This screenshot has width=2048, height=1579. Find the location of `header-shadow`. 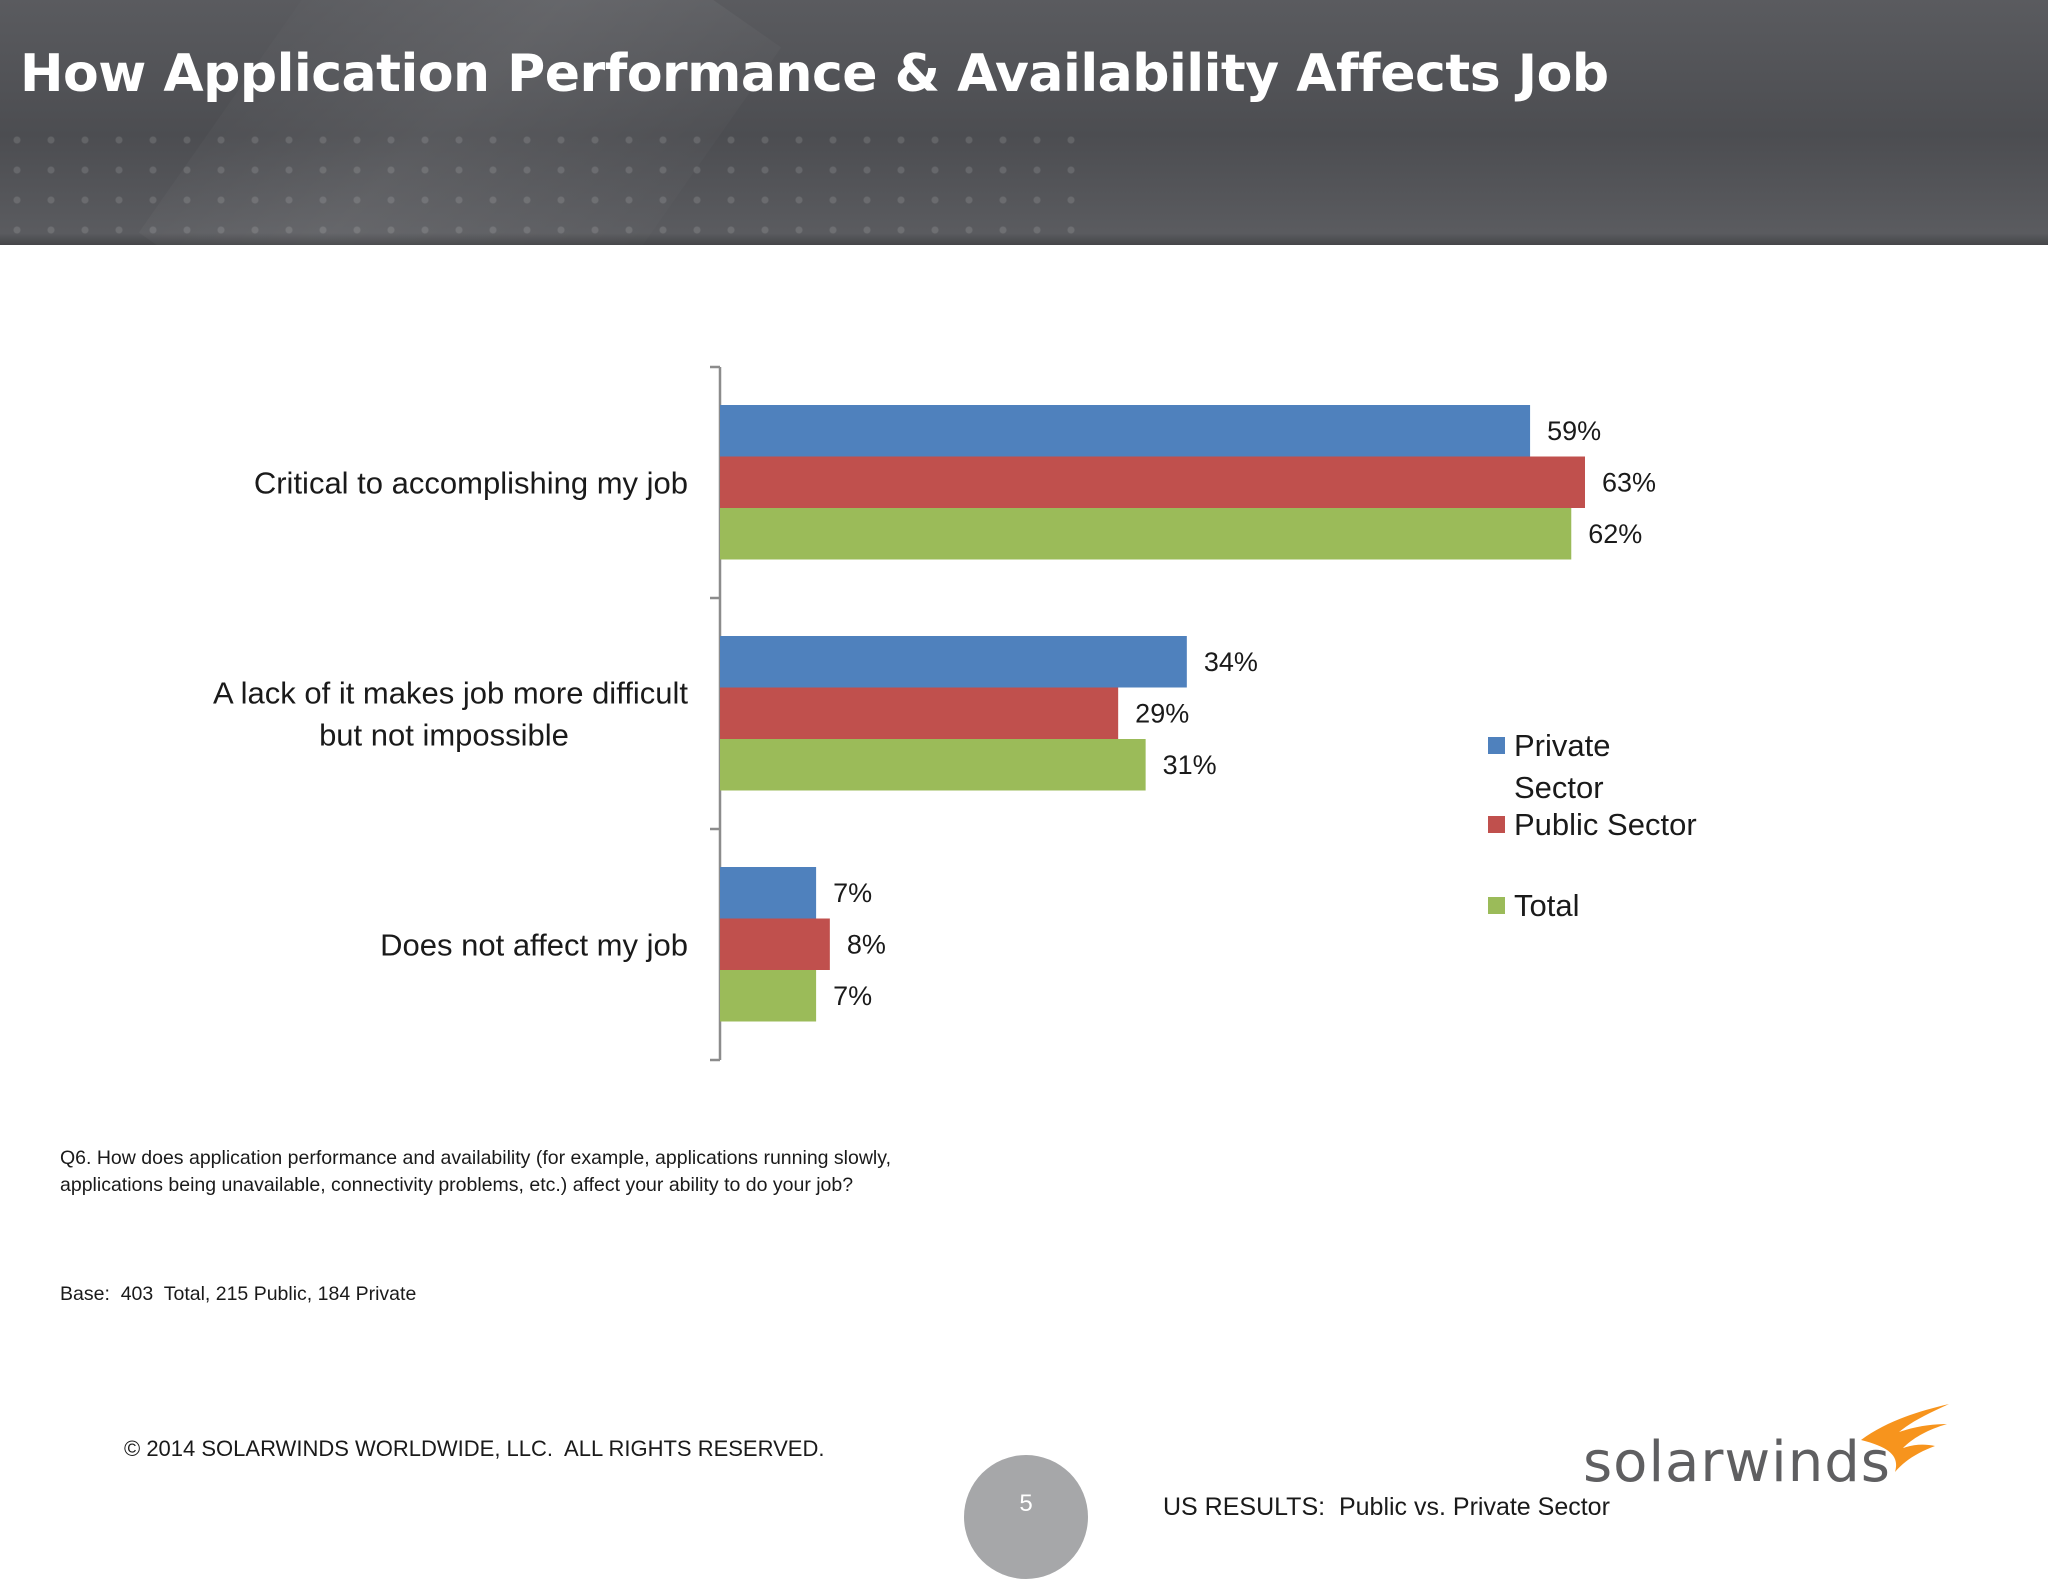

header-shadow is located at coordinates (1024, 239).